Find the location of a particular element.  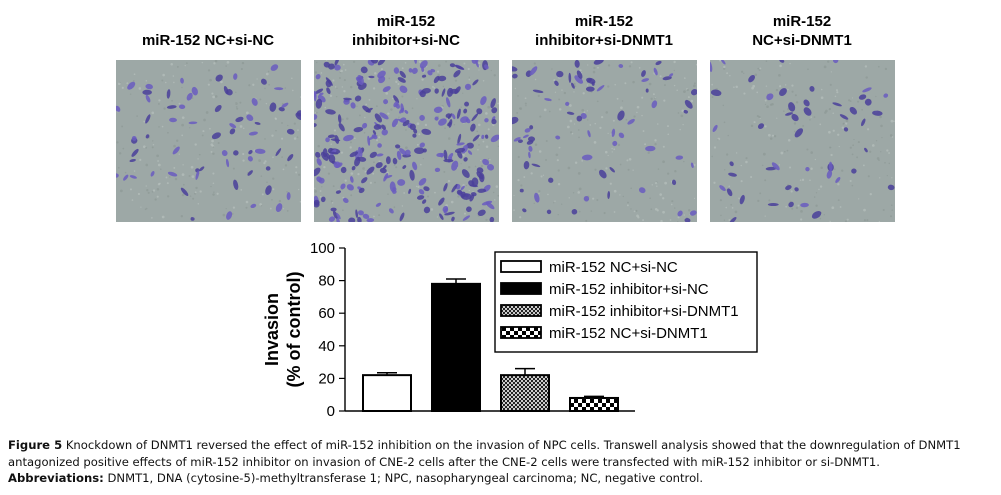

abbreviations-label: Abbreviations: is located at coordinates (56, 478).